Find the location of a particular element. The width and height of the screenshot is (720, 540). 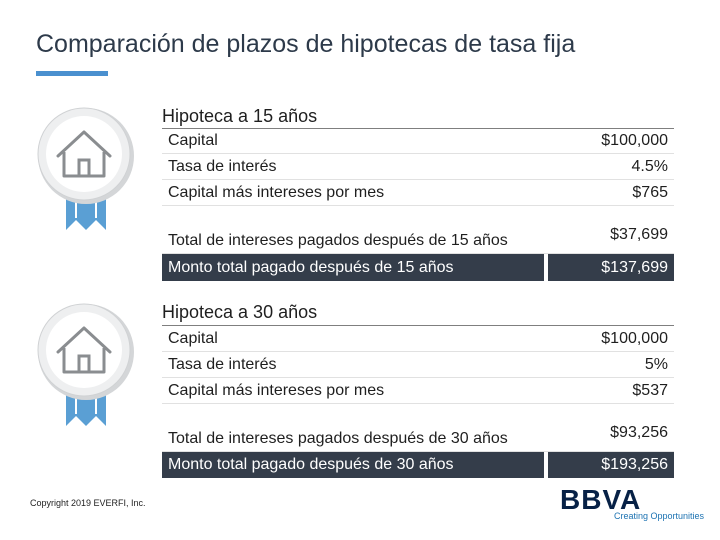

table-row: Capital más intereses por mes $765 is located at coordinates (418, 193).